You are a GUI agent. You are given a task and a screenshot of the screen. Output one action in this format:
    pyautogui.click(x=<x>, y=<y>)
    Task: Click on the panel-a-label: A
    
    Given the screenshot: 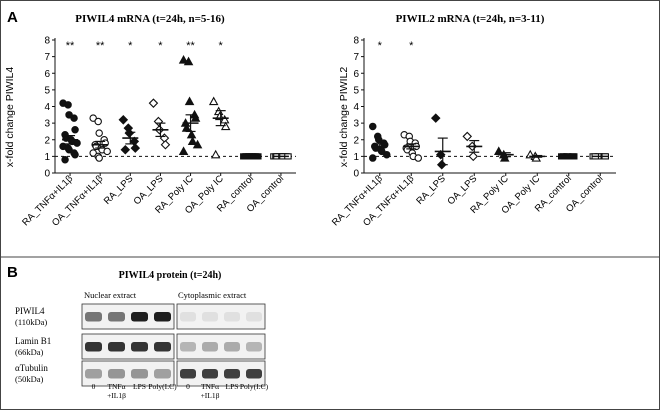 What is the action you would take?
    pyautogui.click(x=12, y=17)
    